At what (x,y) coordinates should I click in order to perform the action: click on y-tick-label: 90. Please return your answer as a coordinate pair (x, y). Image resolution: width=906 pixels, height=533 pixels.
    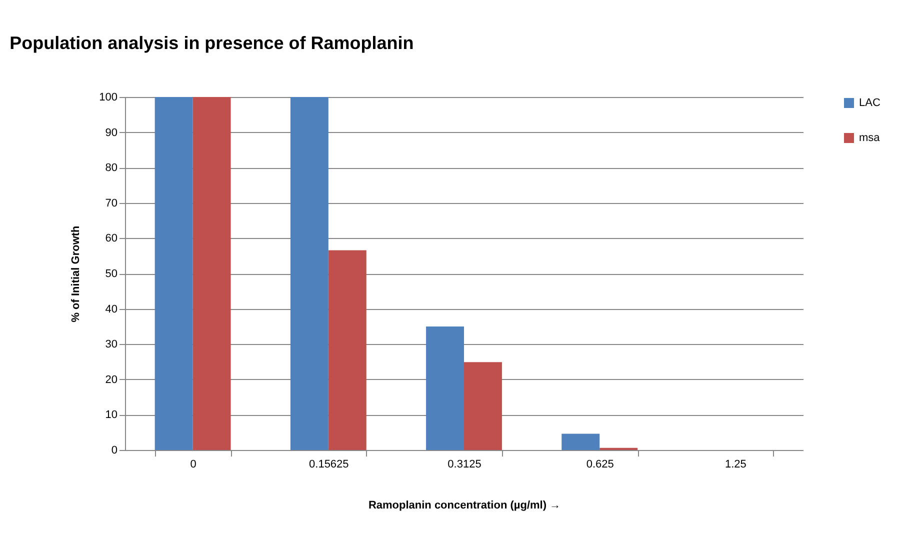
    Looking at the image, I should click on (111, 132).